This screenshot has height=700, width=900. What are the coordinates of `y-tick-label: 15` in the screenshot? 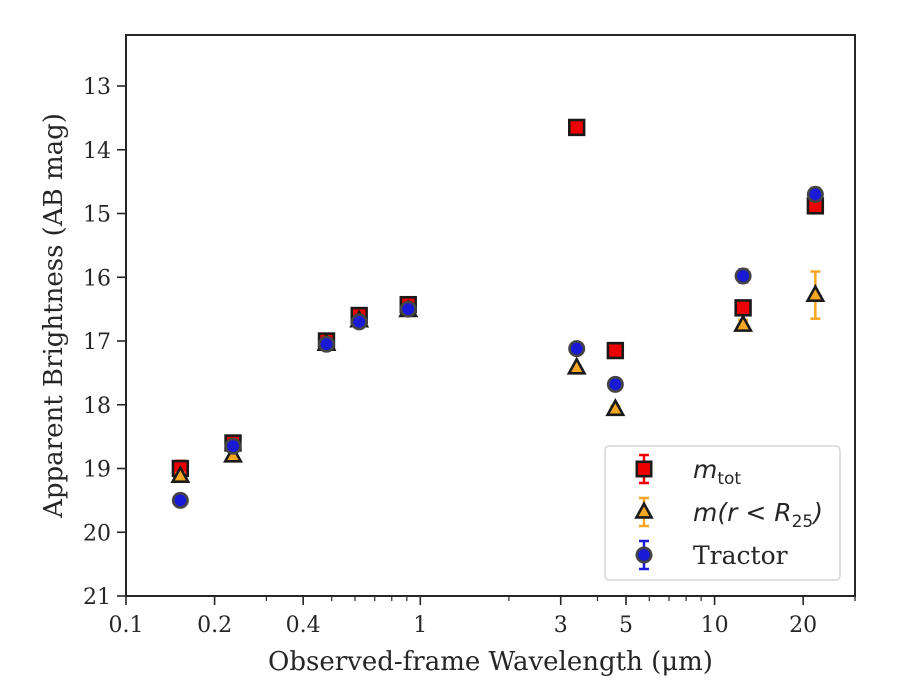 It's located at (97, 215).